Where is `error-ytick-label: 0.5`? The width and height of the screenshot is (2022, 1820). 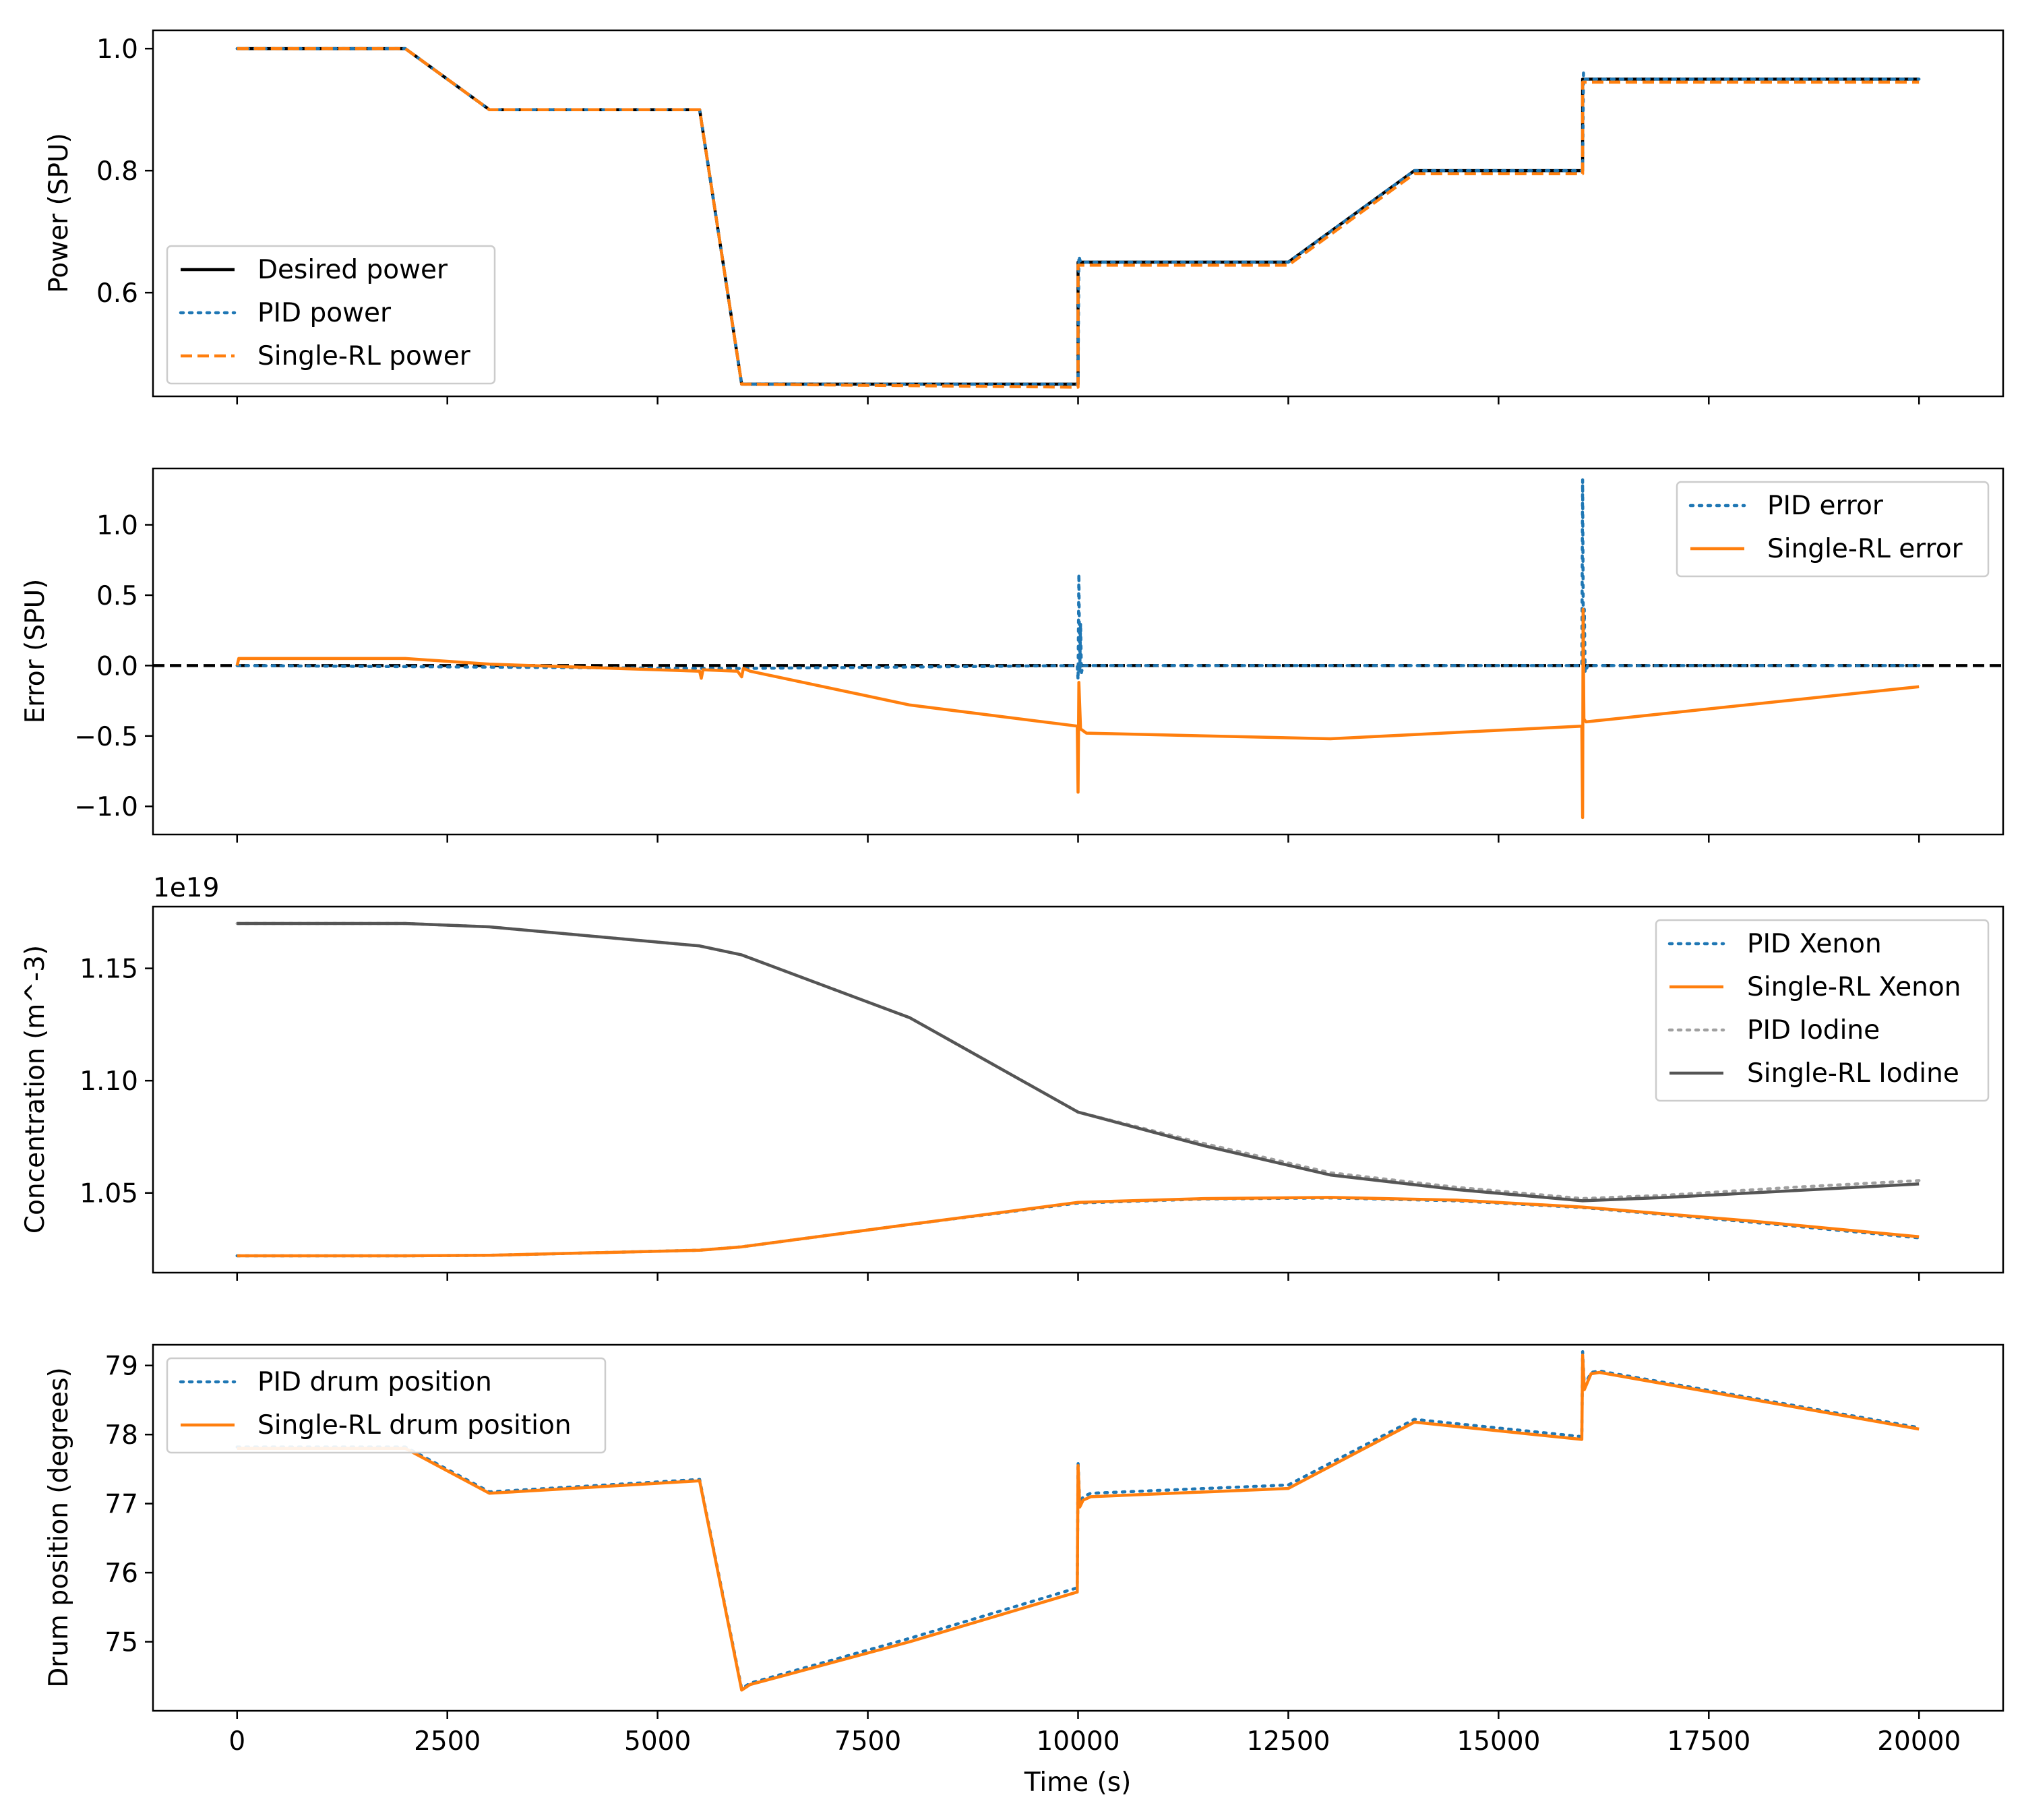
error-ytick-label: 0.5 is located at coordinates (117, 596).